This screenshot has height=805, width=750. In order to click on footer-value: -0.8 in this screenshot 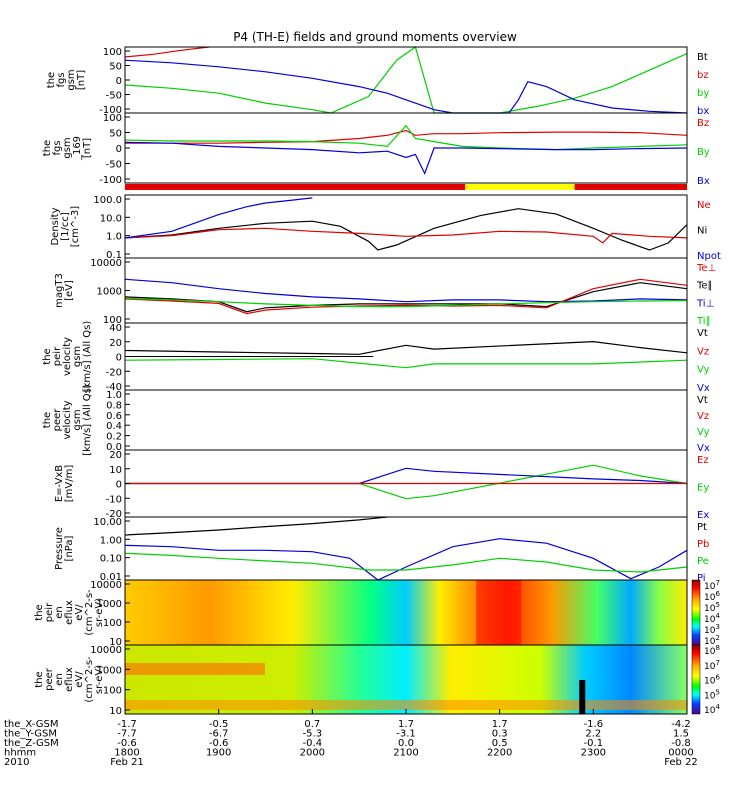, I will do `click(681, 743)`.